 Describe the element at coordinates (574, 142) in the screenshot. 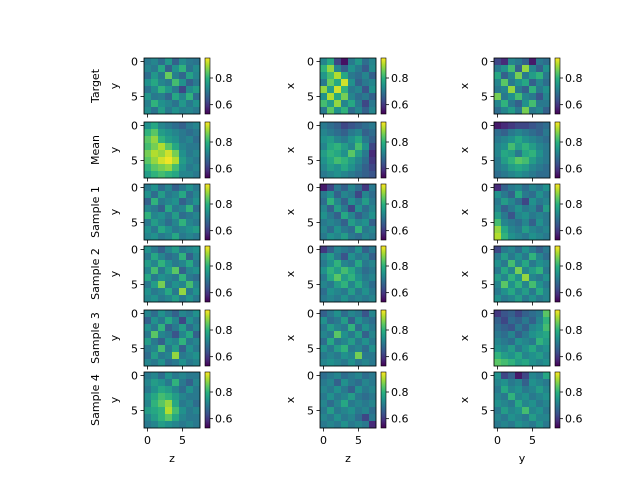

I see `colorbar-tick-label: 0.8` at that location.